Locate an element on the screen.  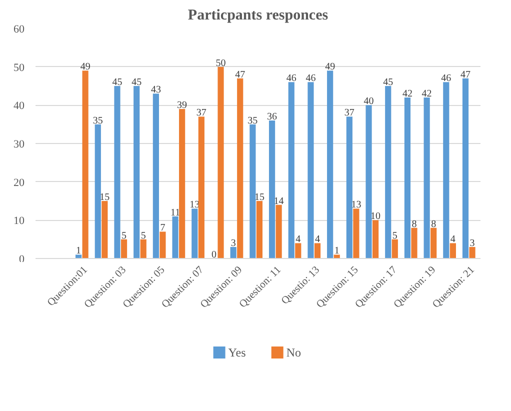
y-tick-label: 10 is located at coordinates (19, 221).